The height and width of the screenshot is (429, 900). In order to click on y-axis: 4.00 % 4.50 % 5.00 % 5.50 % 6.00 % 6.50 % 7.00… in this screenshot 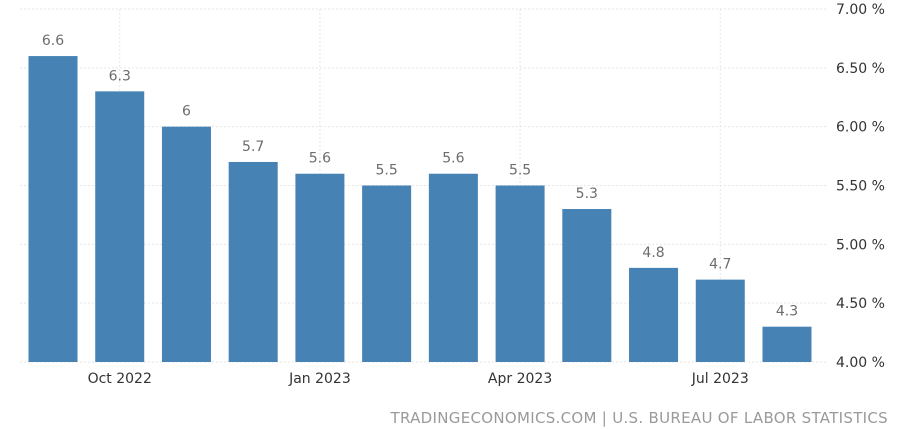, I will do `click(860, 186)`.